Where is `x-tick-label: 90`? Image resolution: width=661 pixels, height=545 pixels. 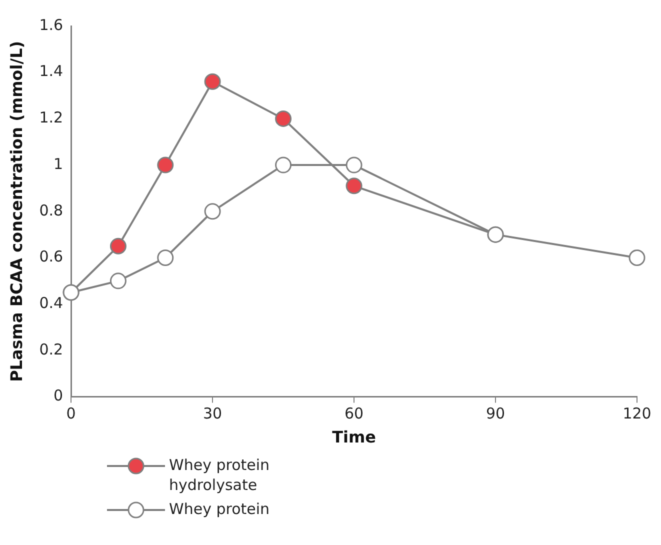 x-tick-label: 90 is located at coordinates (496, 413).